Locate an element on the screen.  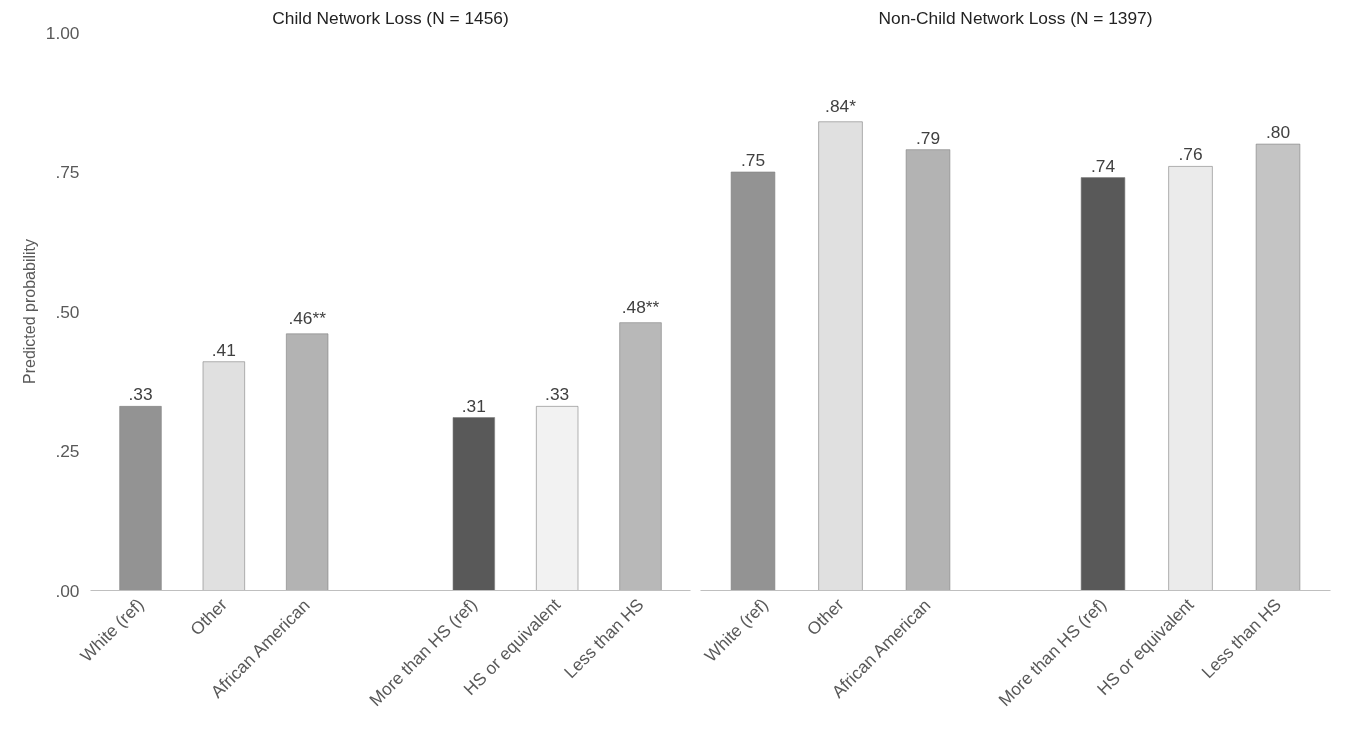
chart-title: Non-Child Network Loss (N = 1397) is located at coordinates (1015, 17).